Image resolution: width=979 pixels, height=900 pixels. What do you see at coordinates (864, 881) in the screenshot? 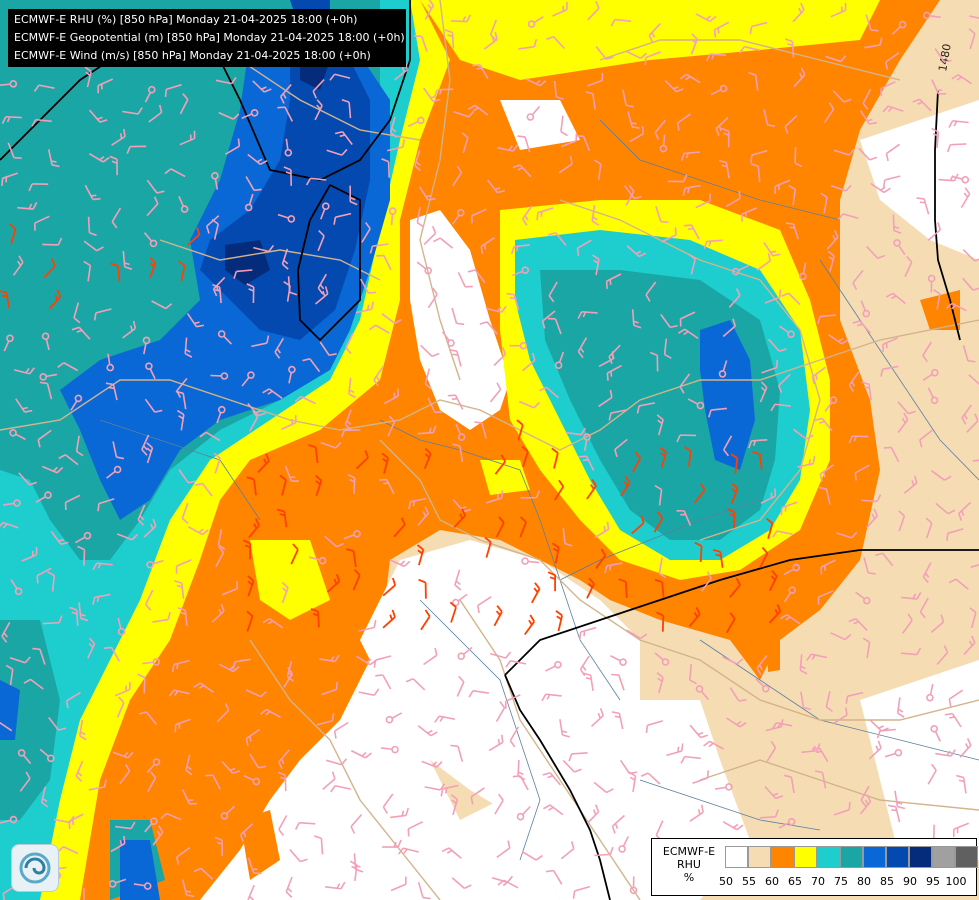
I see `legend-tick: 80` at bounding box center [864, 881].